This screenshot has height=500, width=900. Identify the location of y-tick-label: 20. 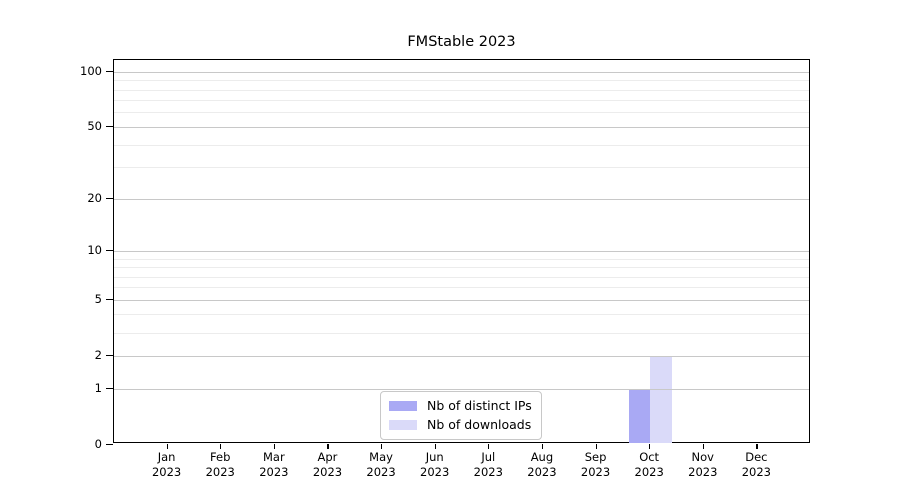
(94, 197).